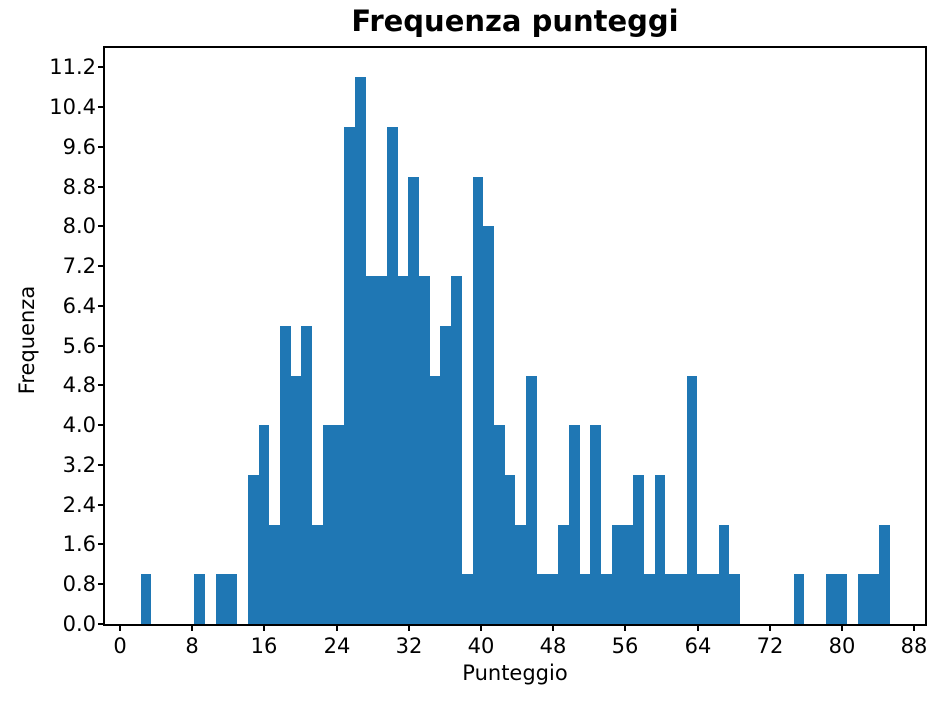  Describe the element at coordinates (926, 336) in the screenshot. I see `right-spine` at that location.